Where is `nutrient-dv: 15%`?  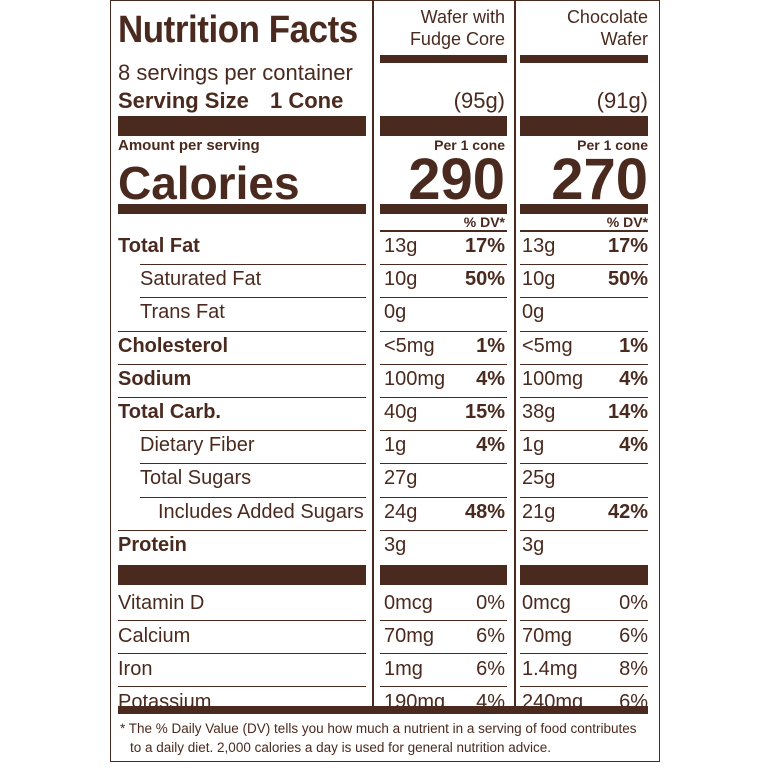
nutrient-dv: 15% is located at coordinates (484, 412).